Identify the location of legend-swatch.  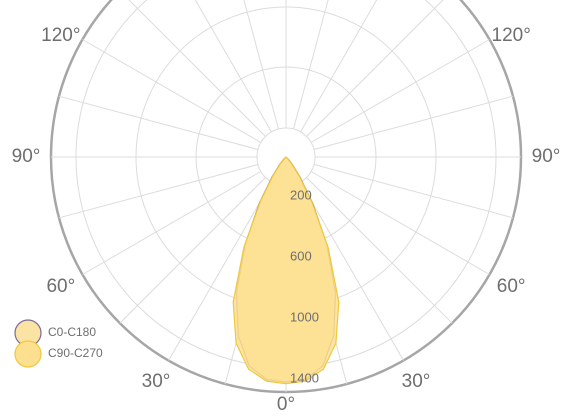
(28, 354).